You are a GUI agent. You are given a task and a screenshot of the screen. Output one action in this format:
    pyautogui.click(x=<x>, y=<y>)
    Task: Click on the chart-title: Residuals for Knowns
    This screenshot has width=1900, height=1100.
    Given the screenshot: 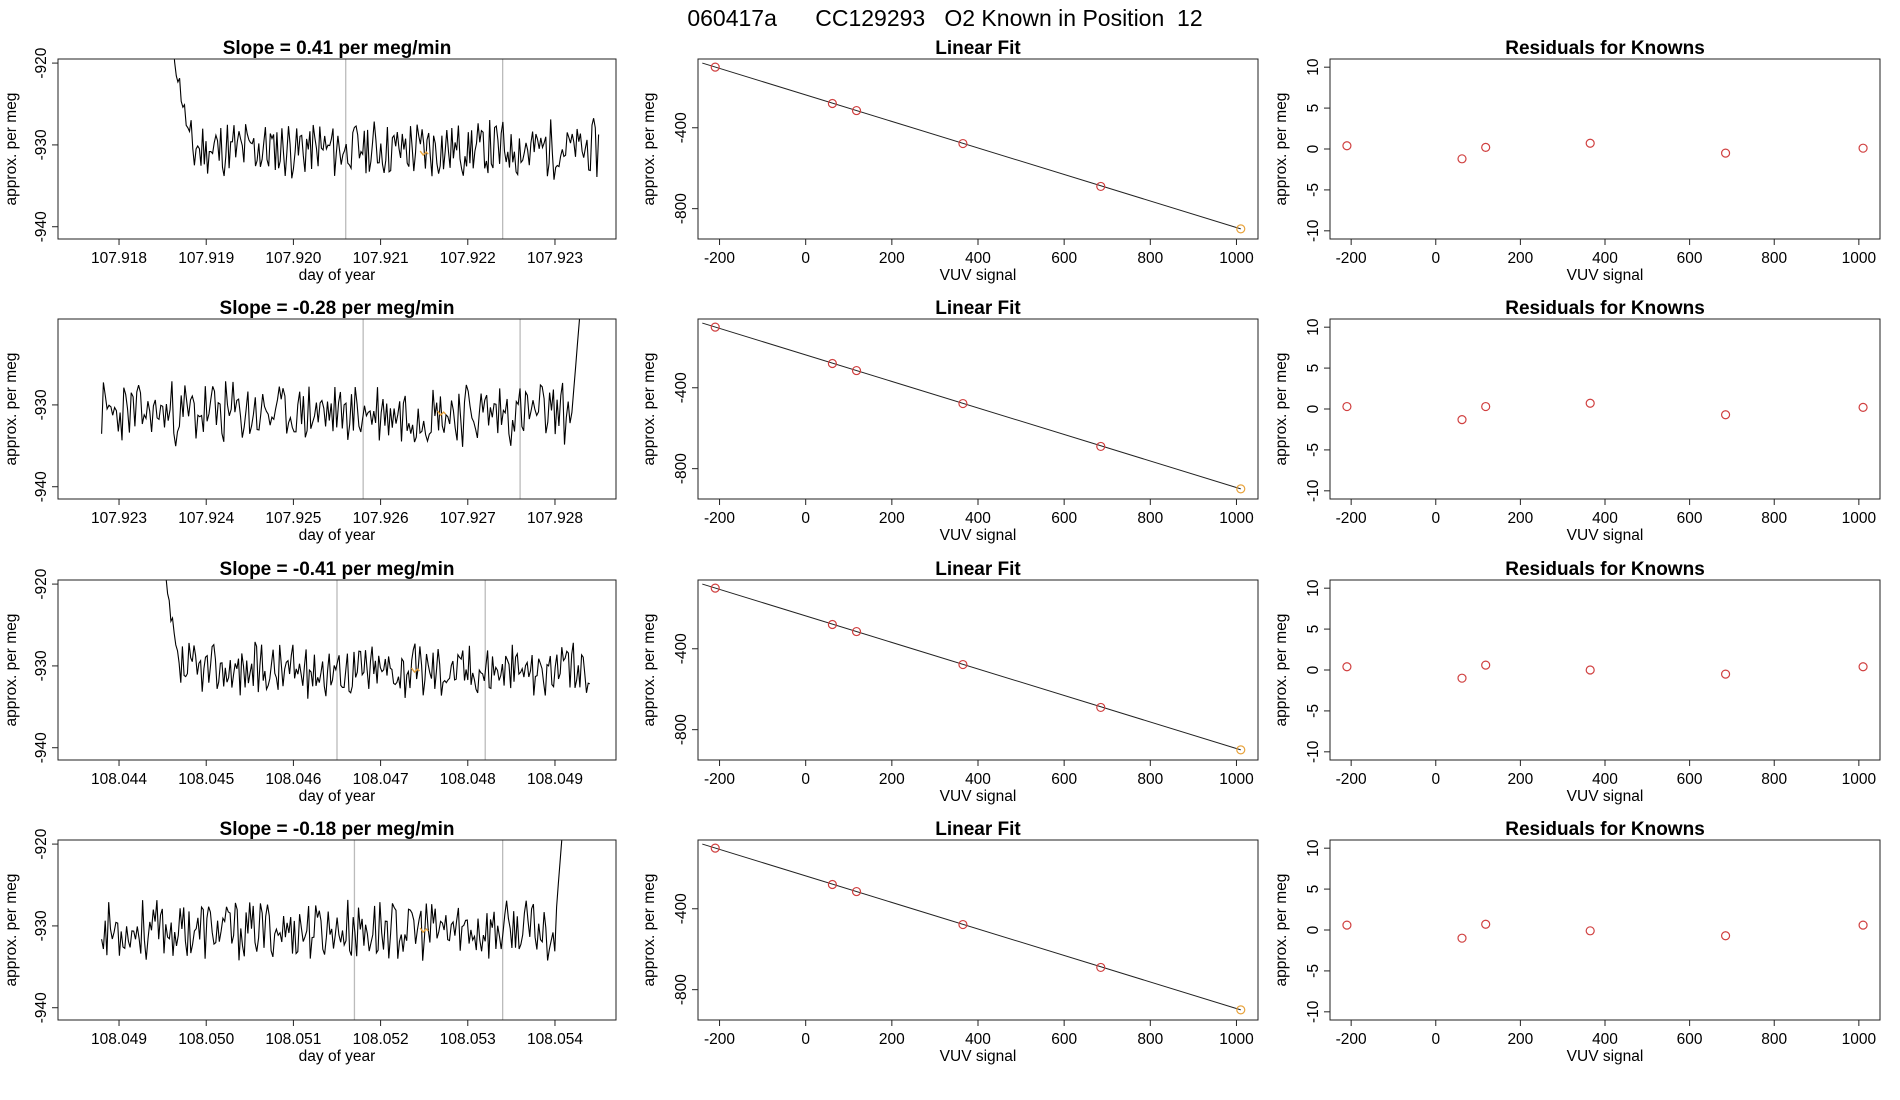 What is the action you would take?
    pyautogui.click(x=1605, y=829)
    